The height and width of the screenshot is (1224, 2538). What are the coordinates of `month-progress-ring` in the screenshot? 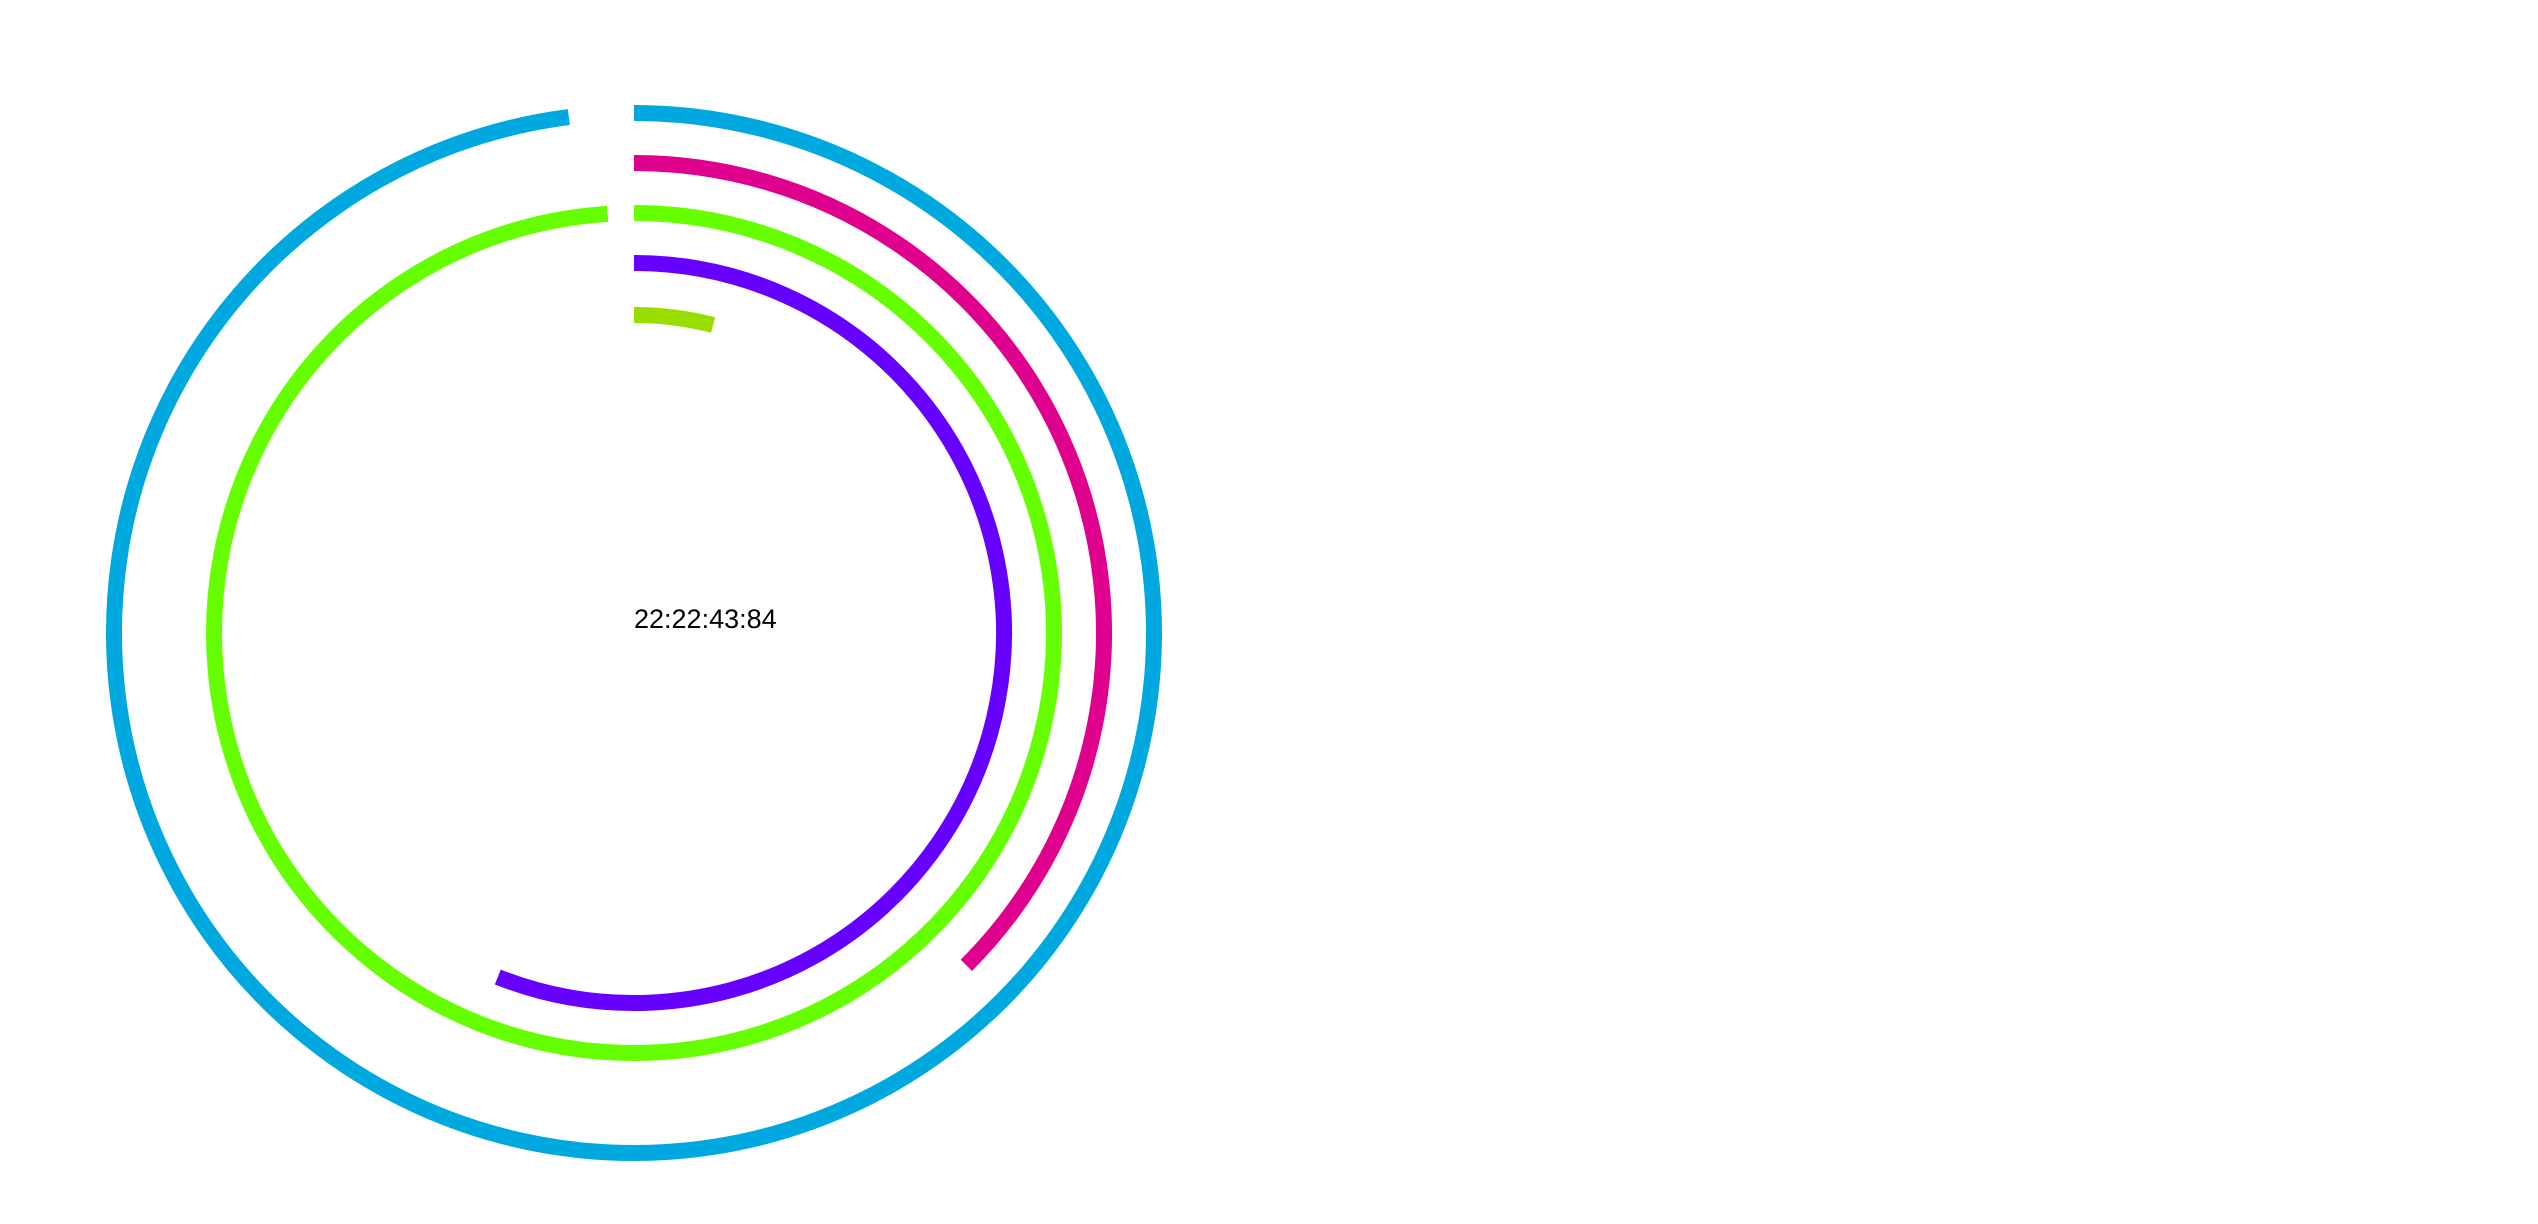 It's located at (872, 563).